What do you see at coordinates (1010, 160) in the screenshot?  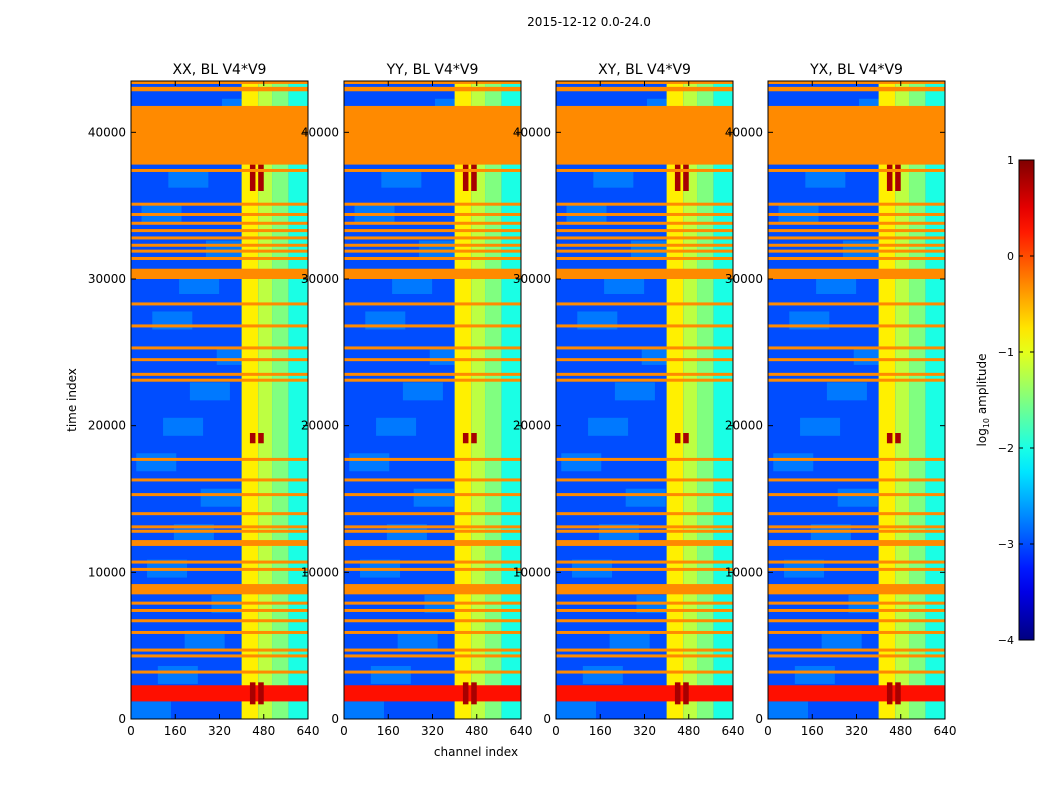 I see `colorbar-tick-label: 1` at bounding box center [1010, 160].